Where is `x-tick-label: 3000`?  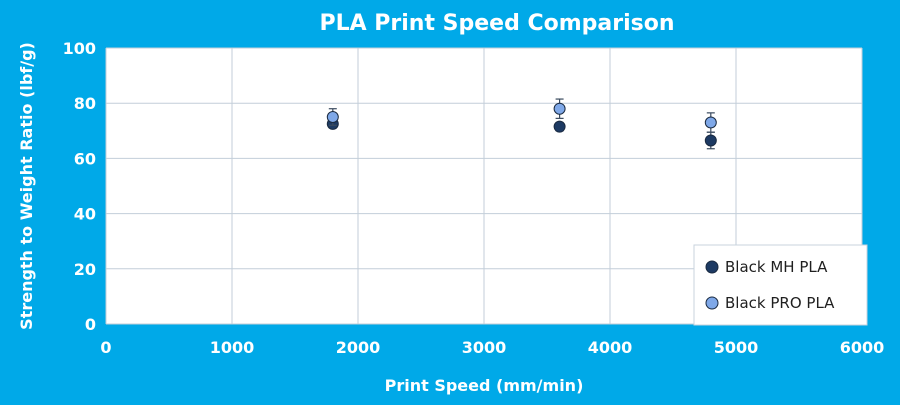 x-tick-label: 3000 is located at coordinates (484, 347).